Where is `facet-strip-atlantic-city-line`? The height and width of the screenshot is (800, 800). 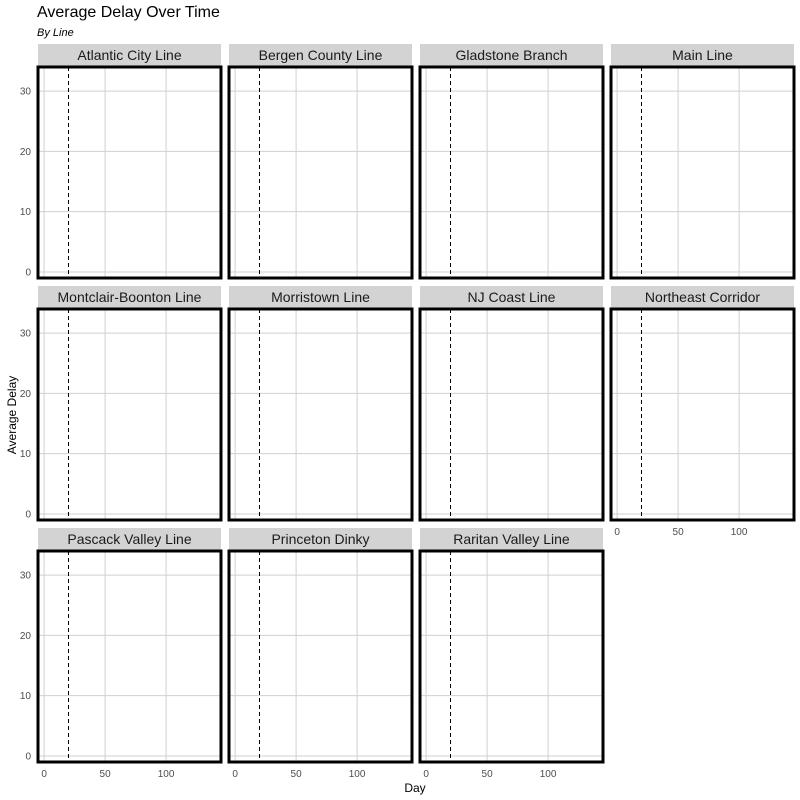 facet-strip-atlantic-city-line is located at coordinates (129, 55).